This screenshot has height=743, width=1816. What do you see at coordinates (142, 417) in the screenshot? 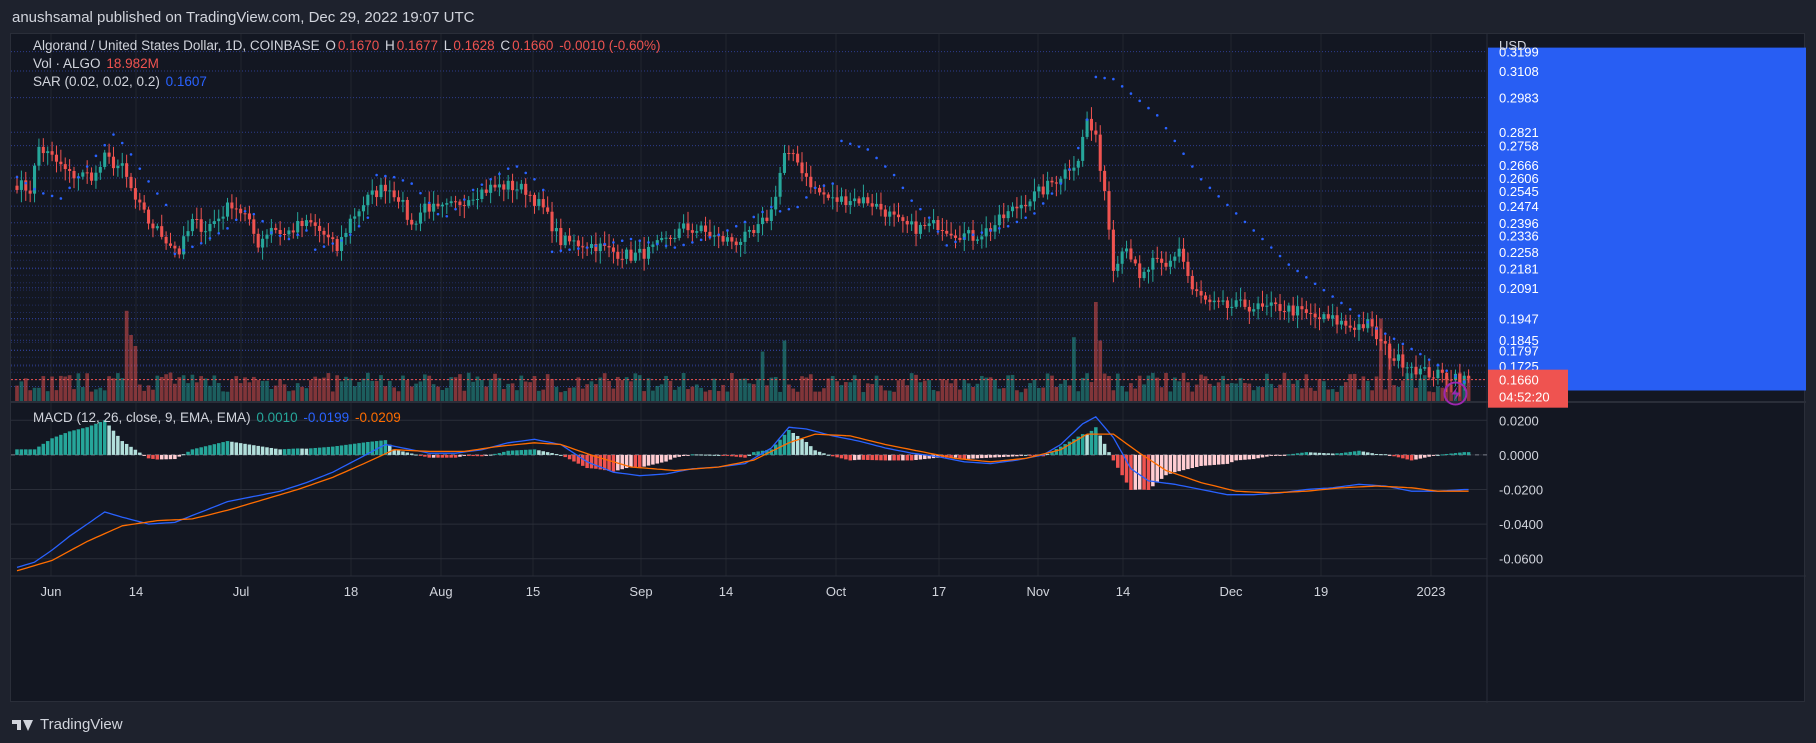
I see `macd-label: MACD (12, 26, close, 9, EMA, EMA)` at bounding box center [142, 417].